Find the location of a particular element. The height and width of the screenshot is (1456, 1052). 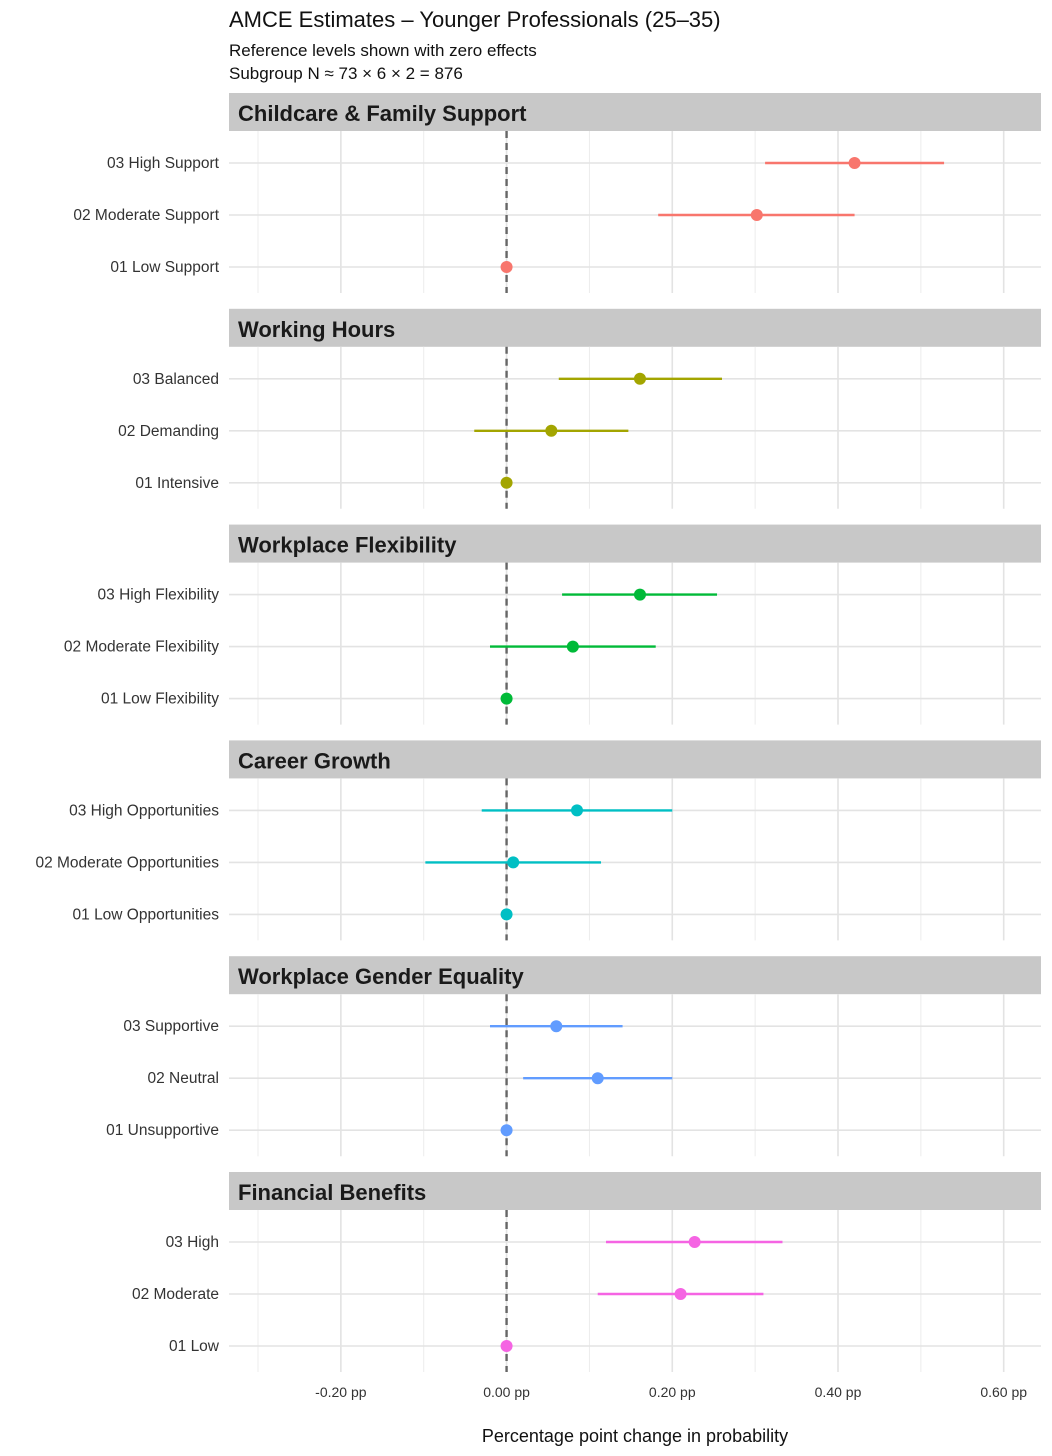

x-tick-label: 0.40 pp is located at coordinates (838, 1392).